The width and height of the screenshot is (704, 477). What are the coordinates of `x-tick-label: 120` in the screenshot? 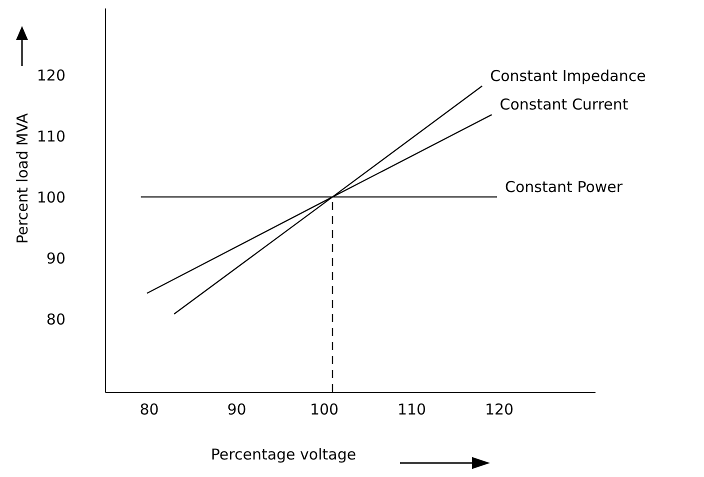 It's located at (499, 409).